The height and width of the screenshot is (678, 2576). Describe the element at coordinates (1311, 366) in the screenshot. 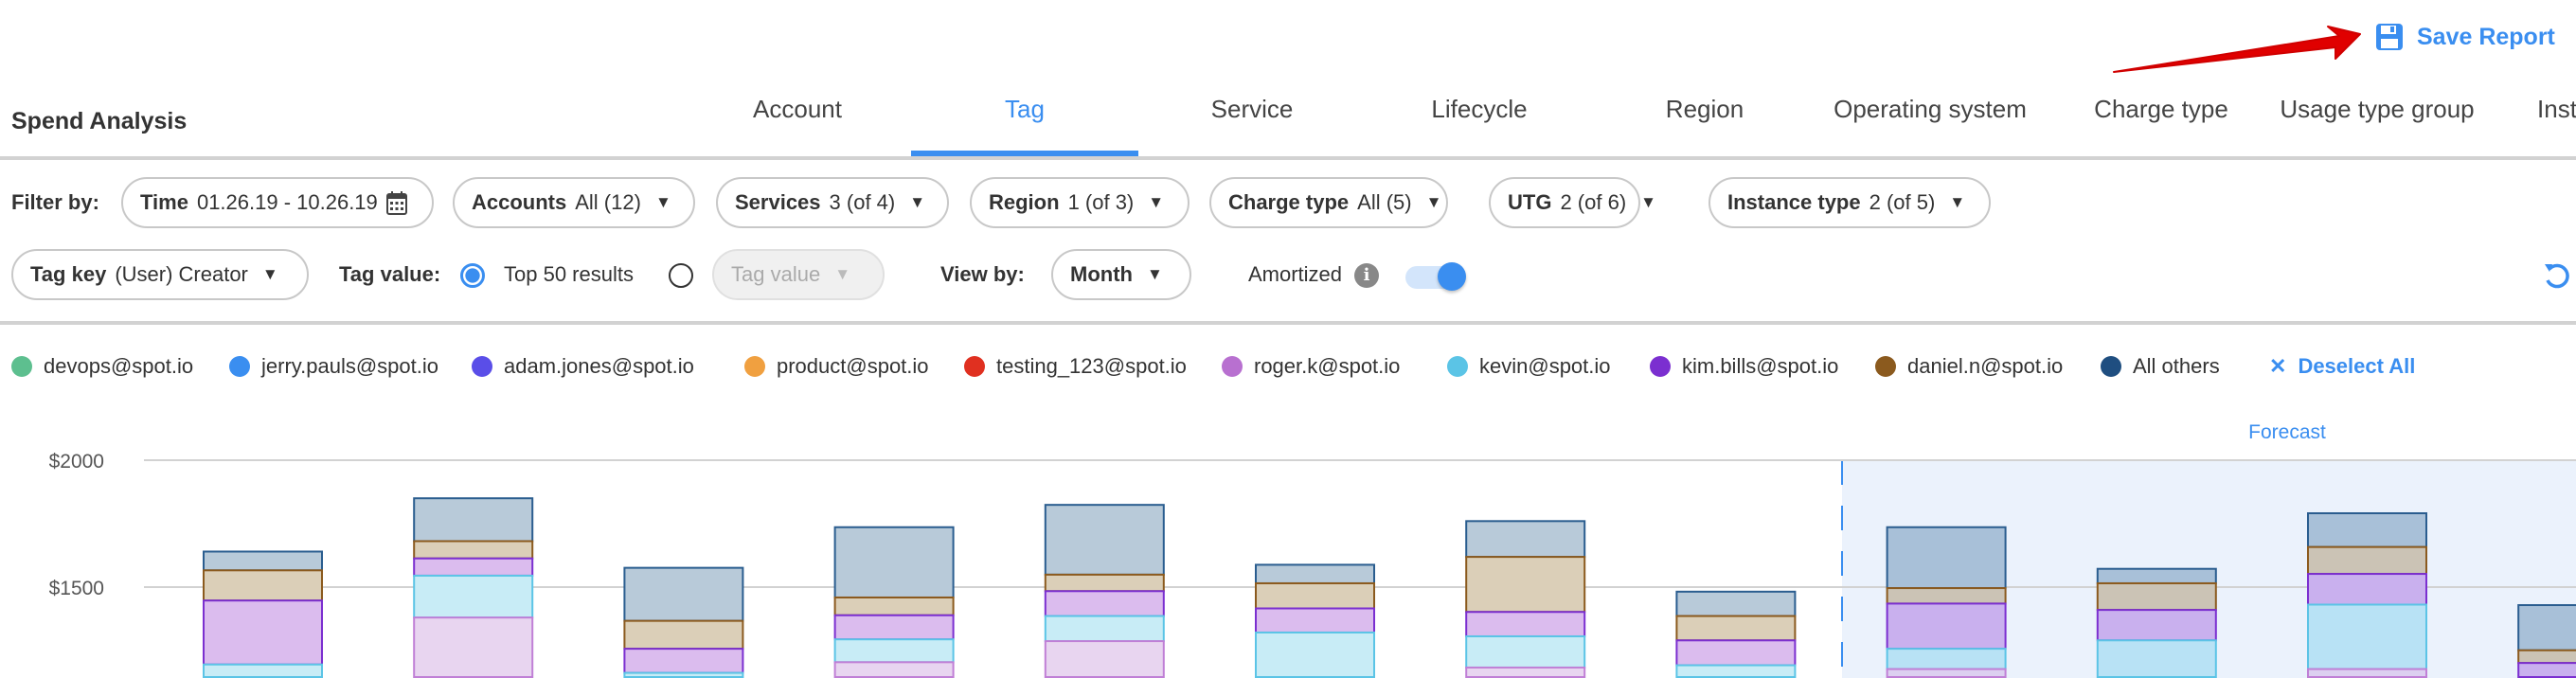

I see `legend-item: roger.k@spot.io` at that location.